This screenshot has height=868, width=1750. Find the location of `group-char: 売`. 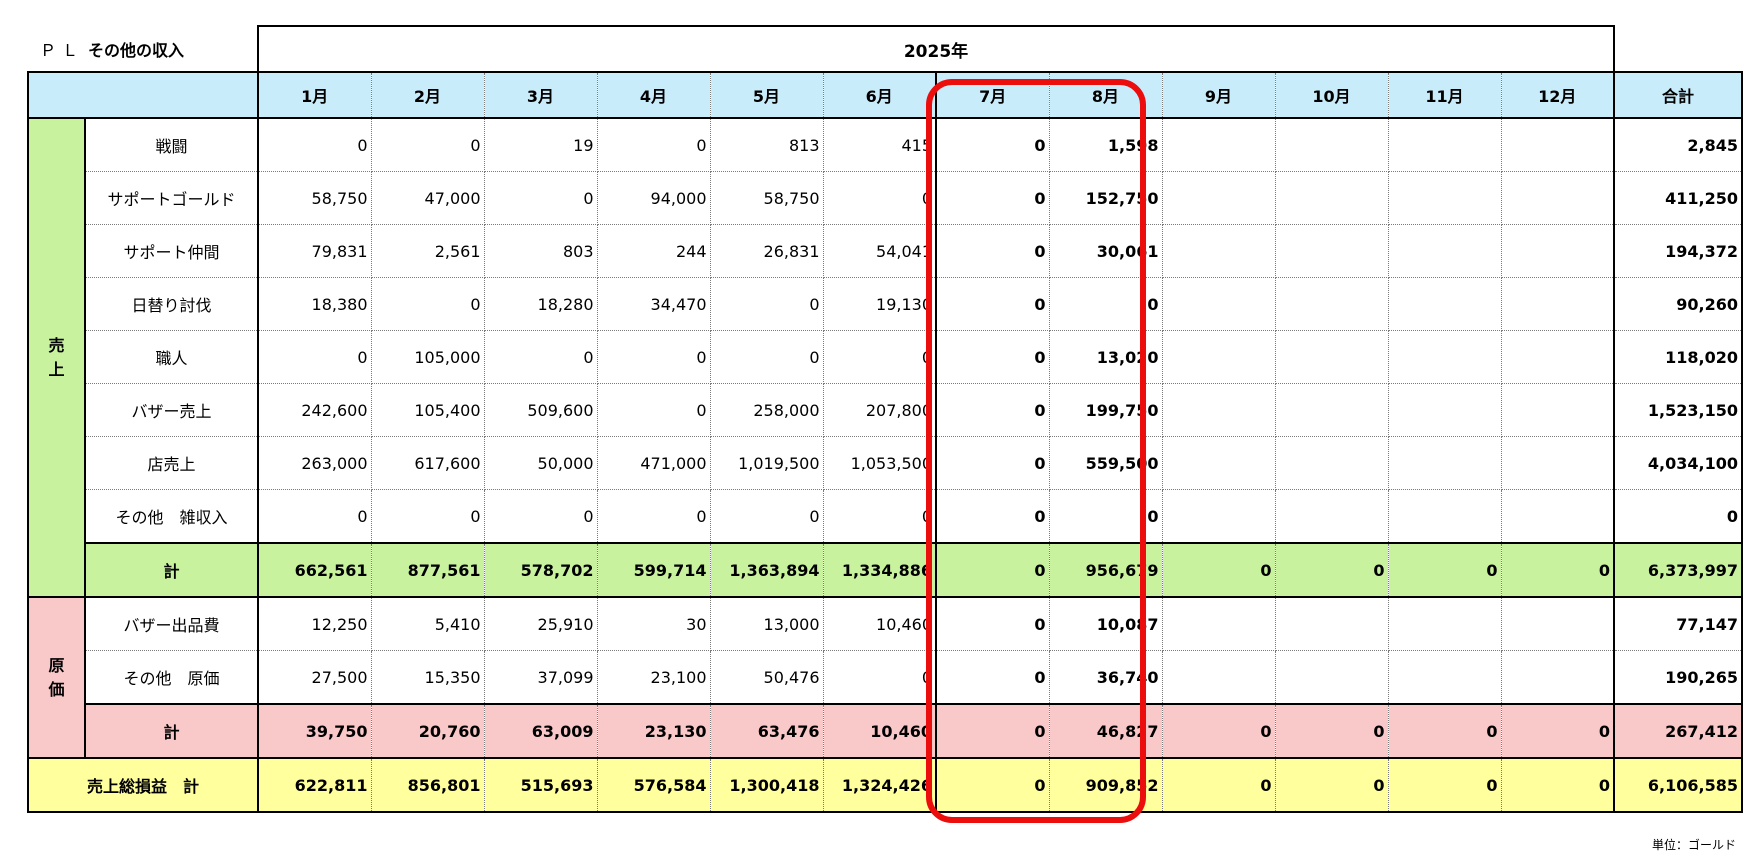

group-char: 売 is located at coordinates (56, 345).